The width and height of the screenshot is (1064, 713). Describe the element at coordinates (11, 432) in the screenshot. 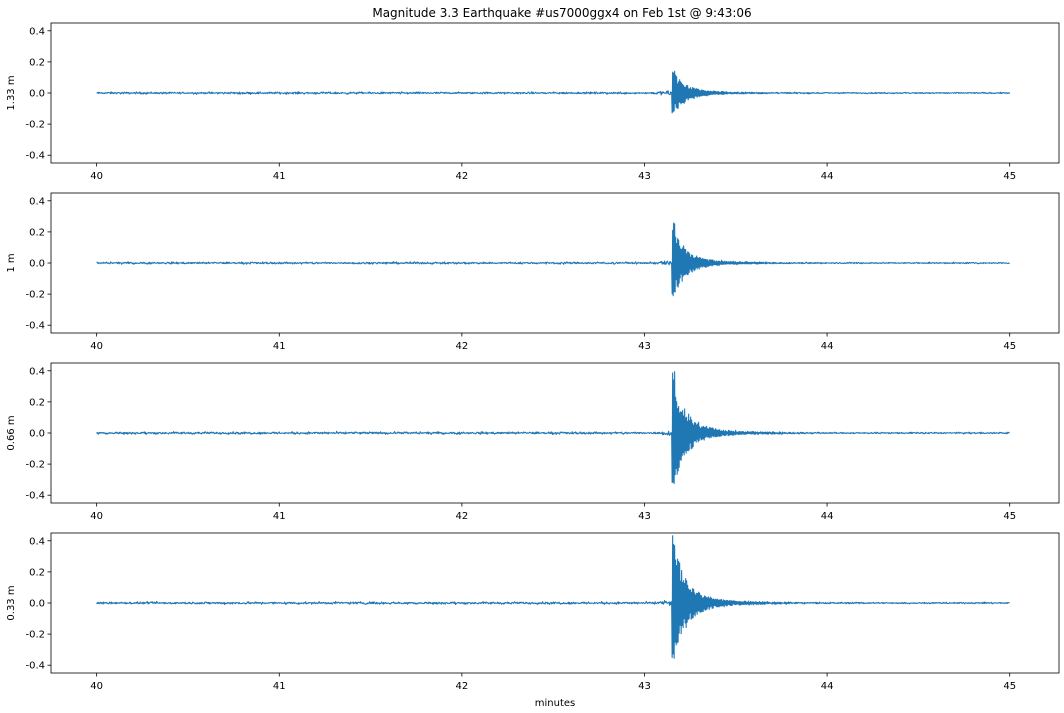

I see `y-axis-label: 0.66 m` at that location.